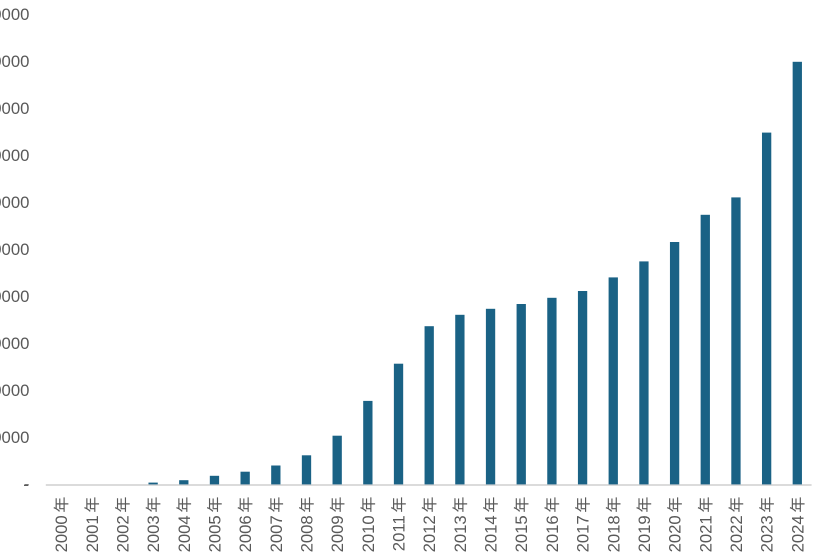 This screenshot has width=818, height=557. Describe the element at coordinates (153, 533) in the screenshot. I see `svg-text: 2003` at that location.